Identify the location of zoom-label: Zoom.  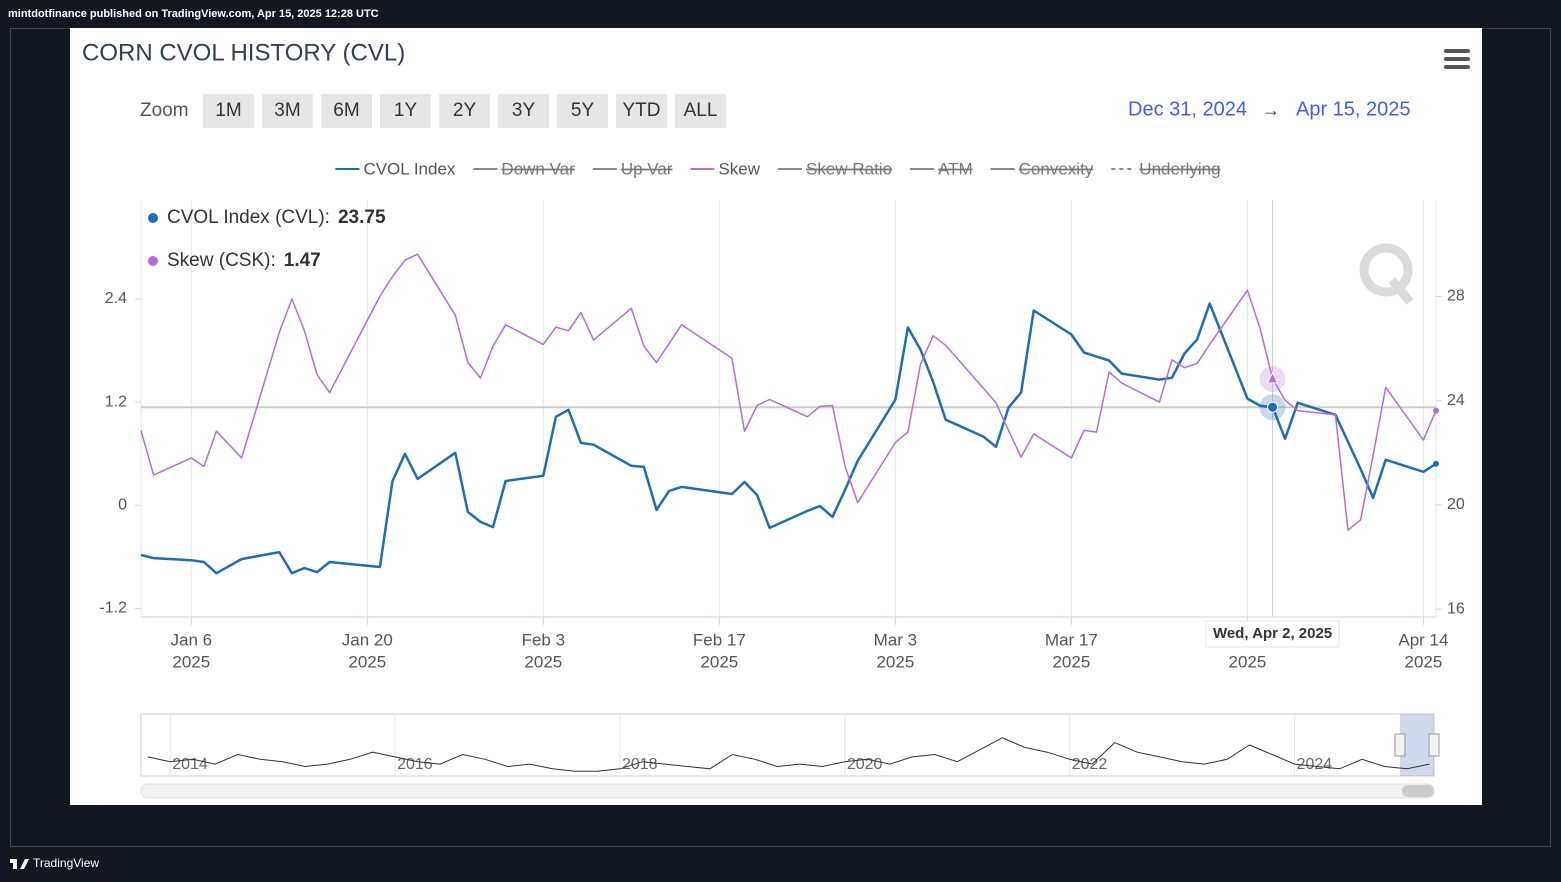
(164, 110).